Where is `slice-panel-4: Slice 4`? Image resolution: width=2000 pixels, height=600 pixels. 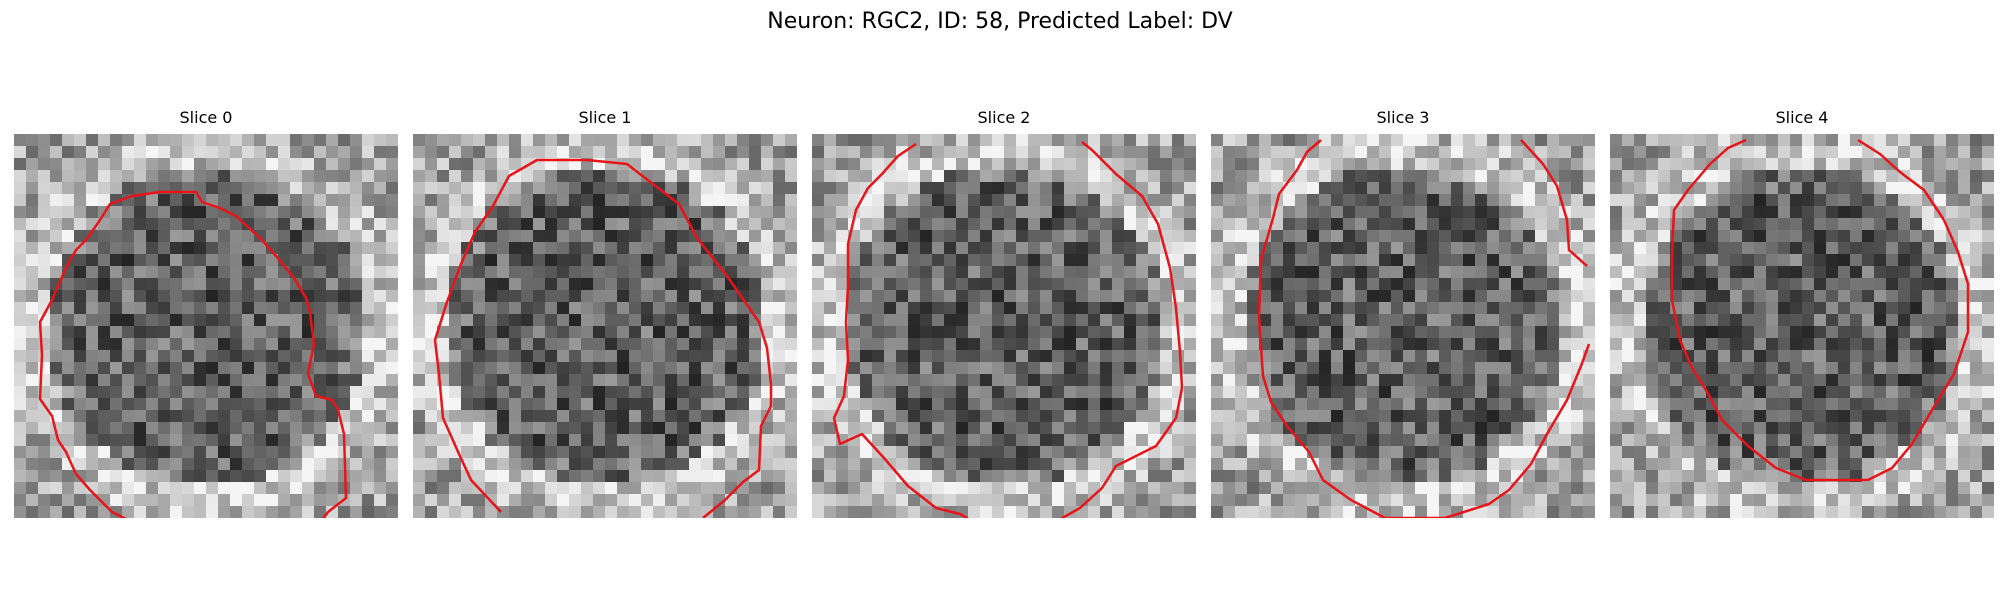
slice-panel-4: Slice 4 is located at coordinates (1802, 314).